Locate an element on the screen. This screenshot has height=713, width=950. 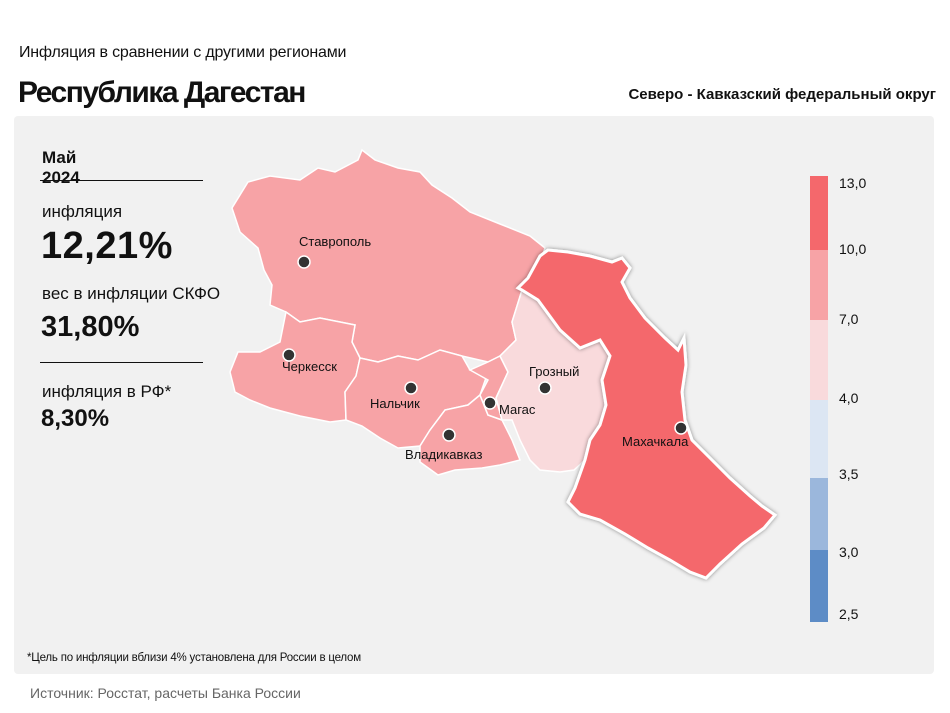
weight-label: вес в инфляции СКФО is located at coordinates (131, 293).